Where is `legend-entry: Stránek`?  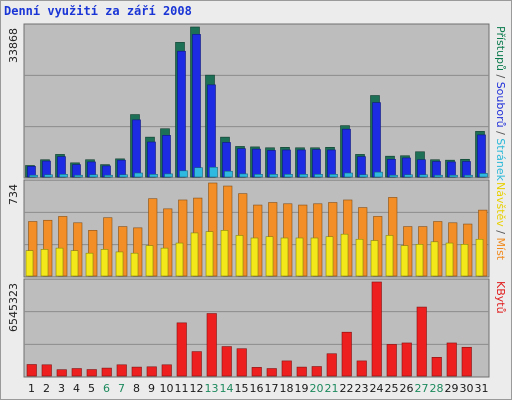
legend-entry: Stránek is located at coordinates (500, 159).